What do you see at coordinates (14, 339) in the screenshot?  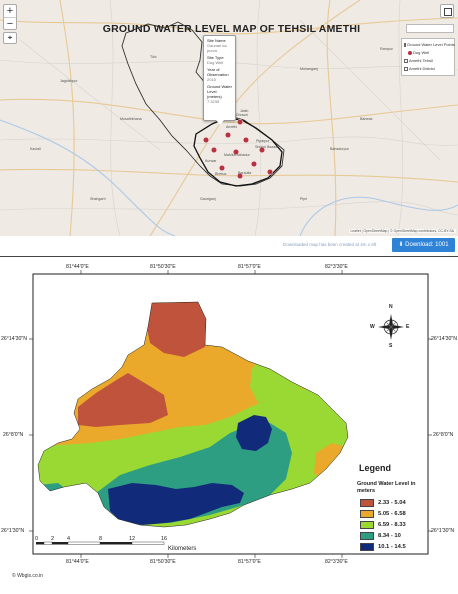 I see `coord-left-1: 26°14'30"N` at bounding box center [14, 339].